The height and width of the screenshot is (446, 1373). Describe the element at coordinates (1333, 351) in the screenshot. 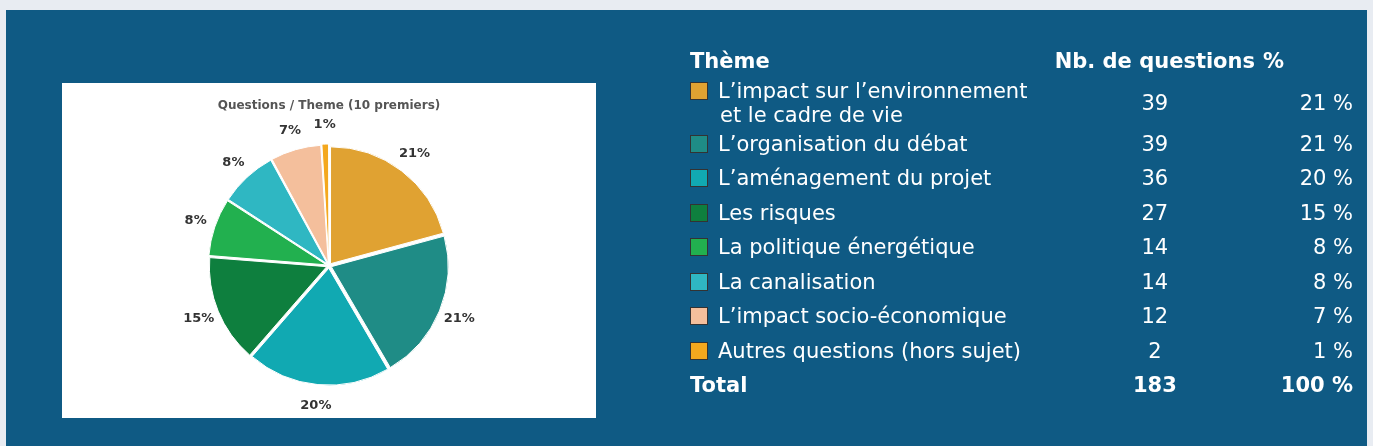

I see `text: 1 %` at that location.